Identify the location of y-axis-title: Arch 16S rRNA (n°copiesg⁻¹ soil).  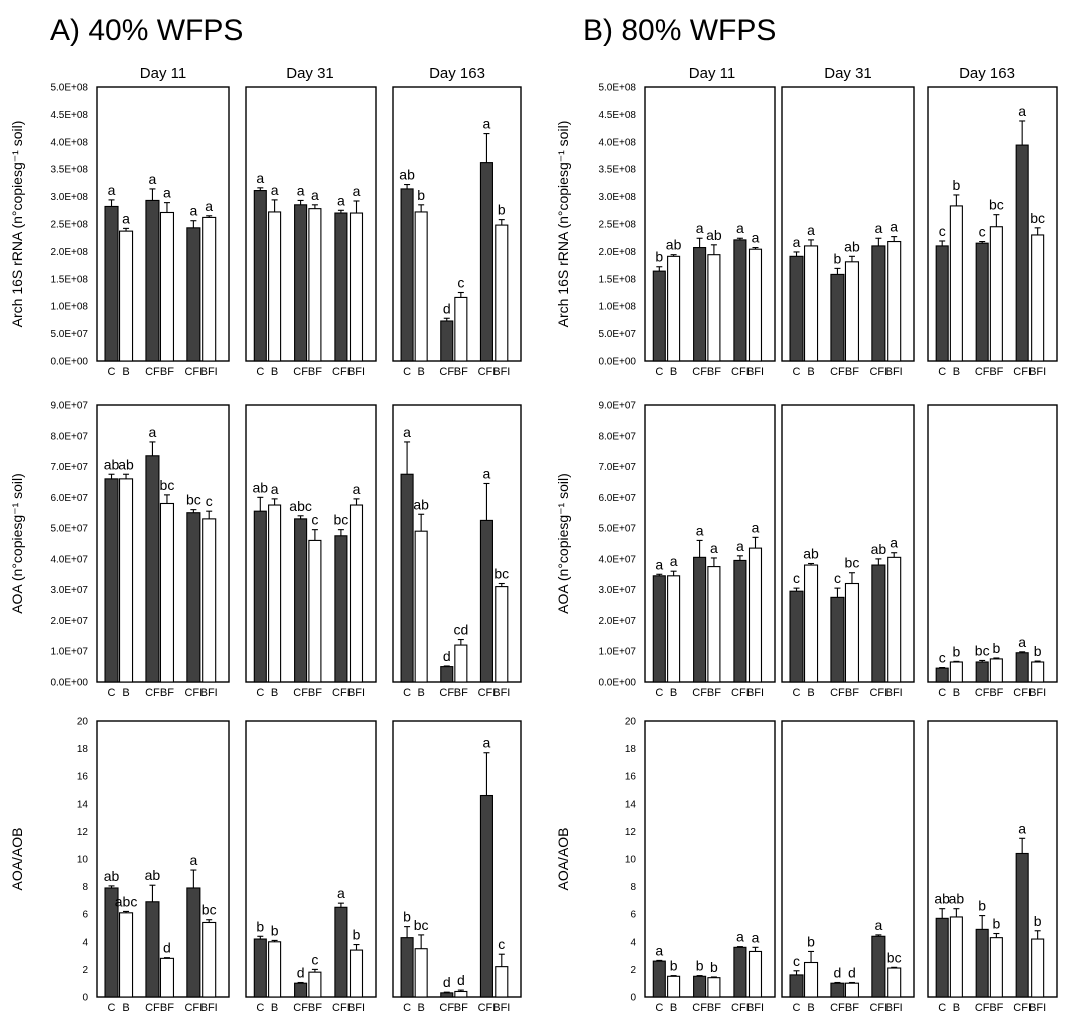
(17, 224).